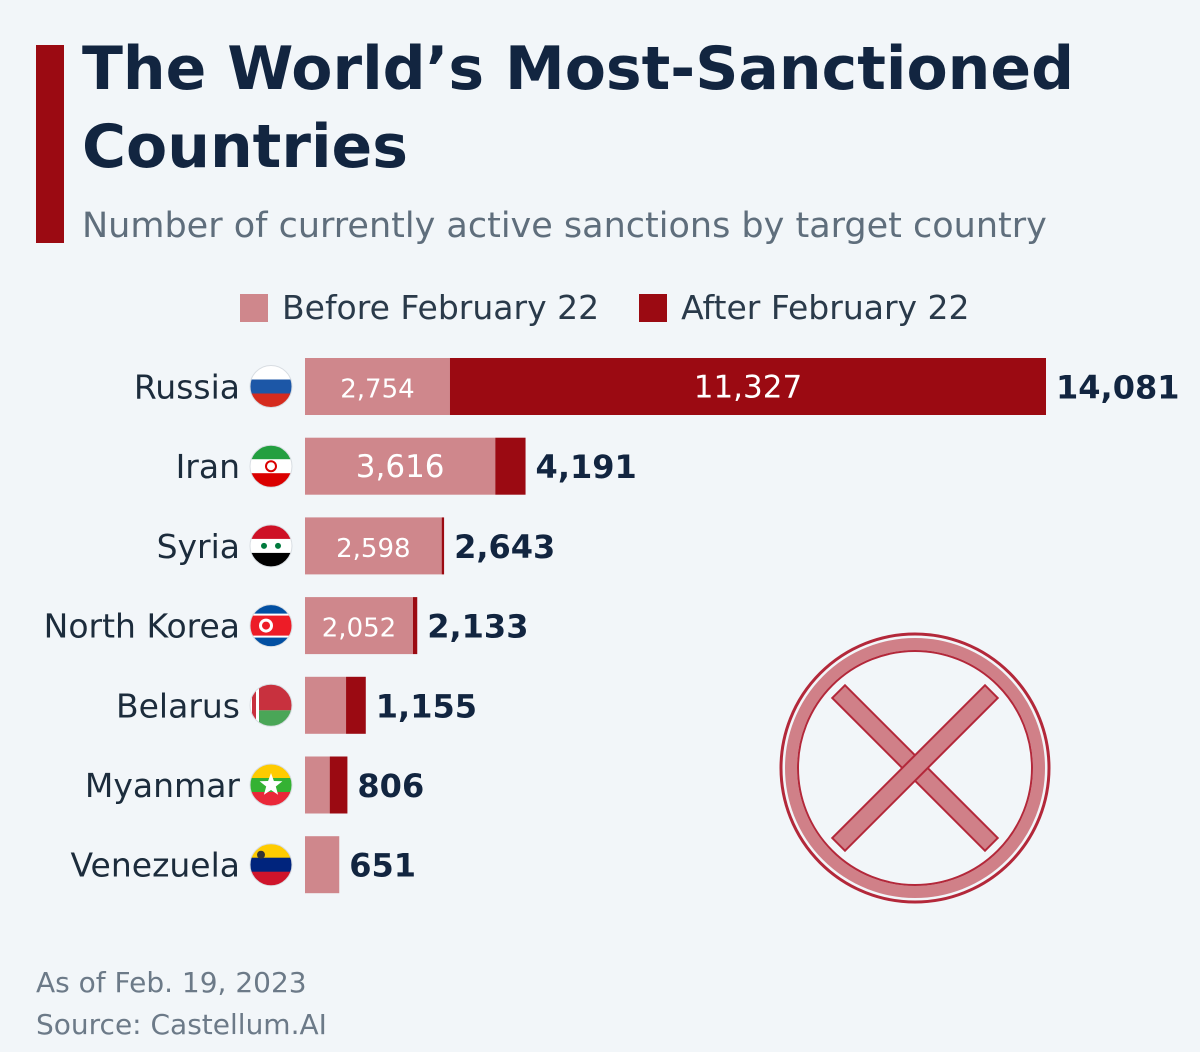 The height and width of the screenshot is (1052, 1200). What do you see at coordinates (359, 629) in the screenshot?
I see `bar-before-label: 2,052` at bounding box center [359, 629].